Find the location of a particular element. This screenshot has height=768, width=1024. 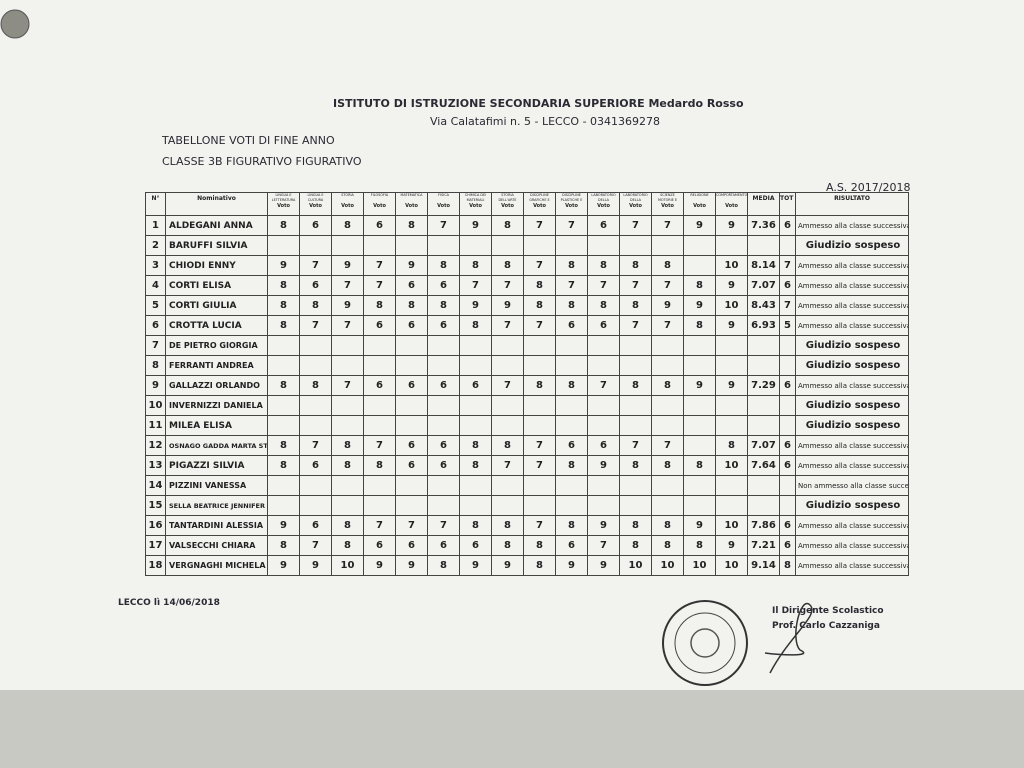

student-name: SELLA BEATRICE JENNIFER AL is located at coordinates (216, 505).